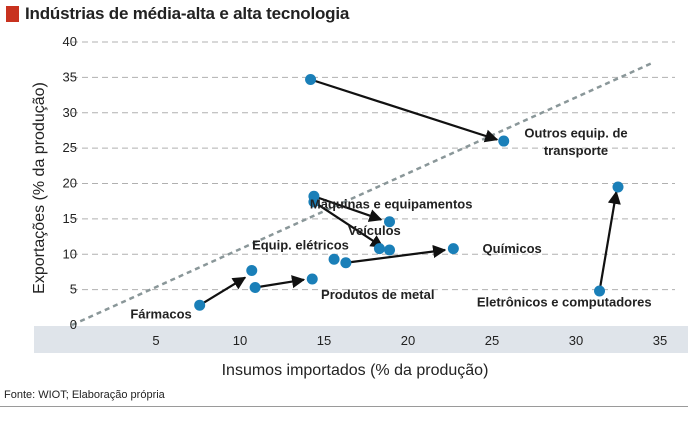 The width and height of the screenshot is (688, 422). I want to click on x-tick-label: 35, so click(660, 340).